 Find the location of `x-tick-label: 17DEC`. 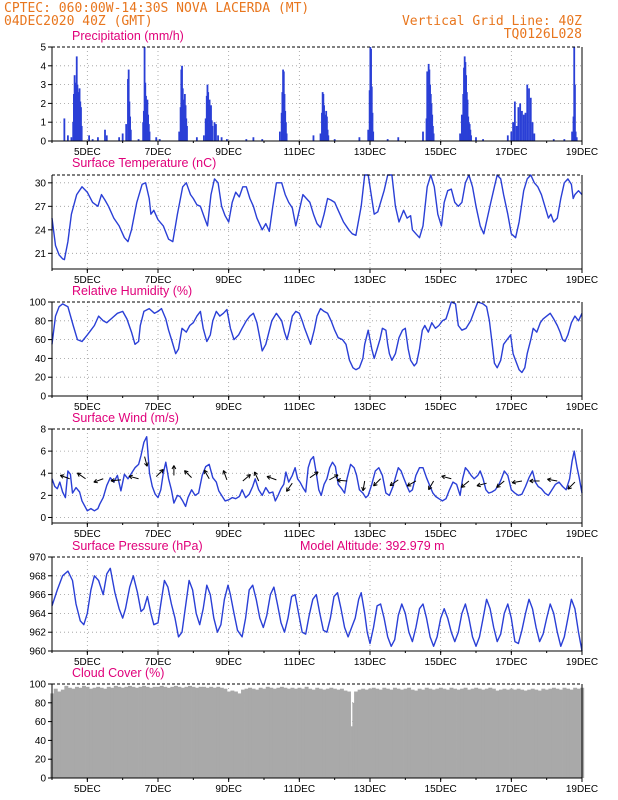

x-tick-label: 17DEC is located at coordinates (511, 280).